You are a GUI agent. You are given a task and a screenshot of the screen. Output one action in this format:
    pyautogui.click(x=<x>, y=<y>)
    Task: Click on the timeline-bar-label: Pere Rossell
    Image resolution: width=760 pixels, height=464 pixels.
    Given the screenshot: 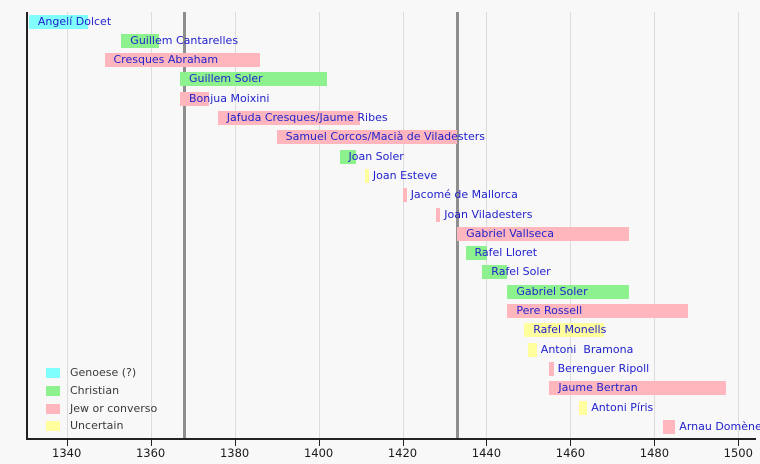 What is the action you would take?
    pyautogui.click(x=549, y=310)
    